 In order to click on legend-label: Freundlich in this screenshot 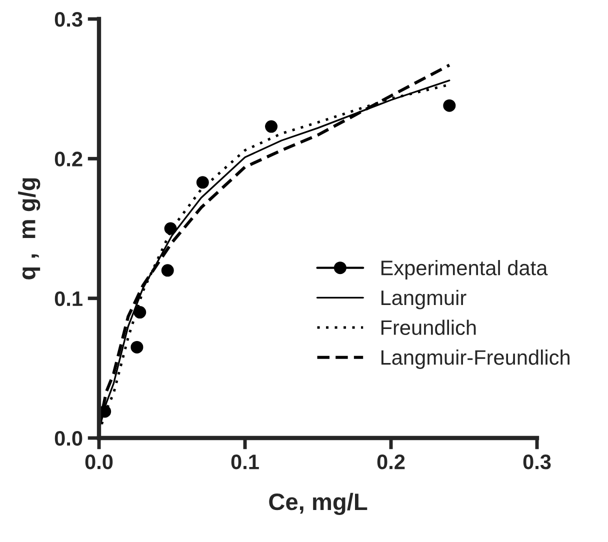, I will do `click(428, 328)`.